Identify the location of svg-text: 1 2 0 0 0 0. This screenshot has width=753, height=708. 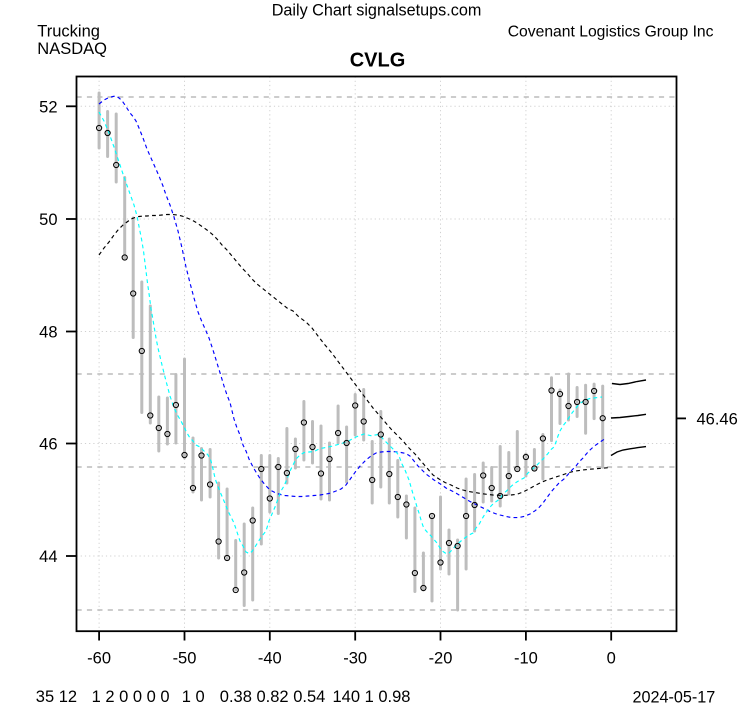
(131, 697).